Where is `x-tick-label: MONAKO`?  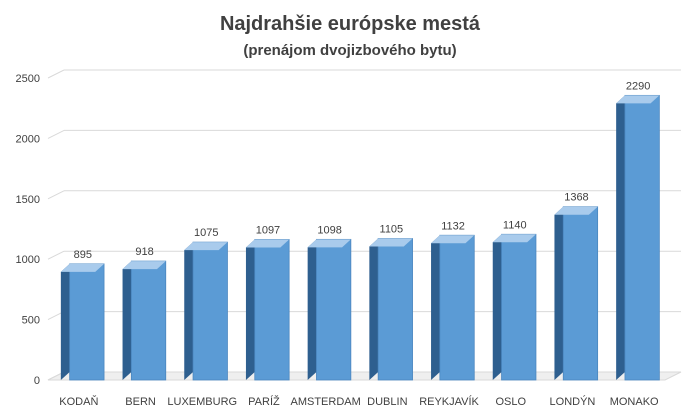 x-tick-label: MONAKO is located at coordinates (634, 402).